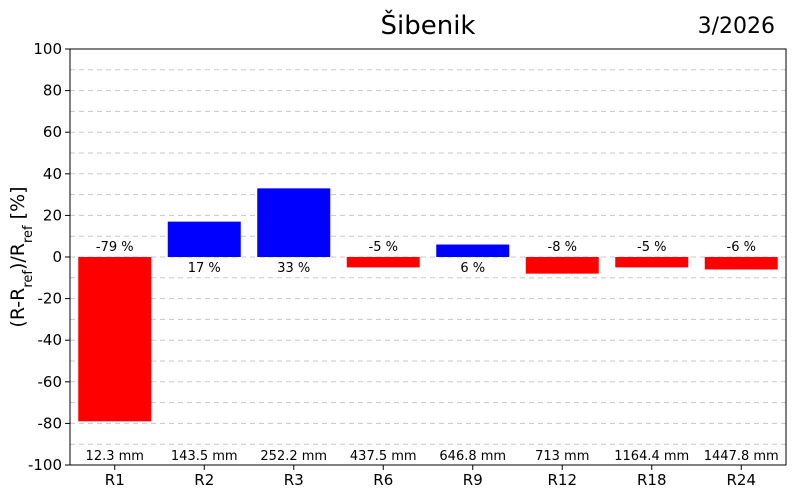  What do you see at coordinates (383, 262) in the screenshot?
I see `bar-r6` at bounding box center [383, 262].